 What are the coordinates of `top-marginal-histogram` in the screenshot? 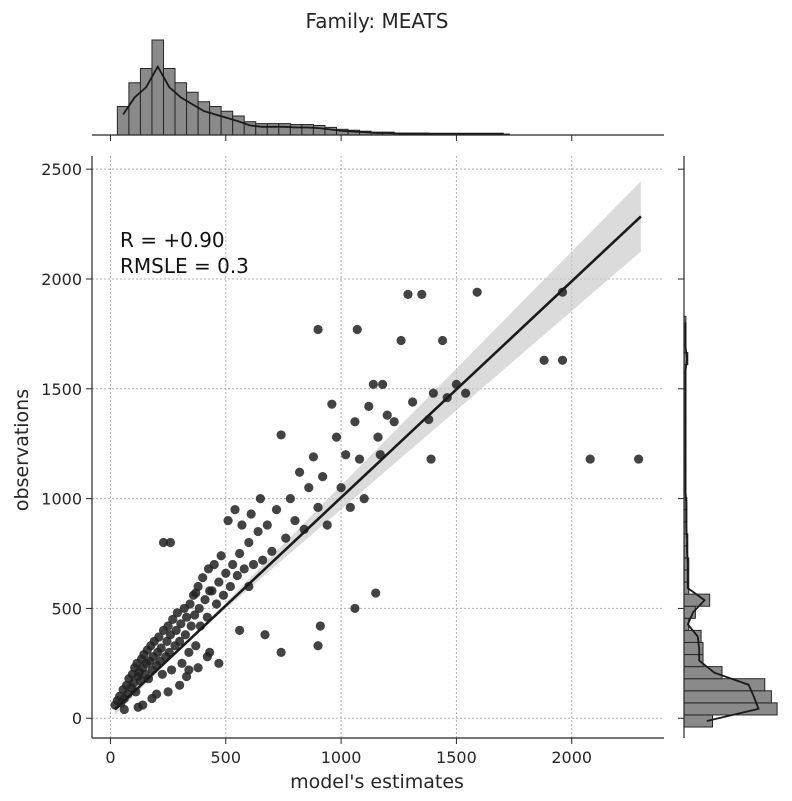 It's located at (313, 87).